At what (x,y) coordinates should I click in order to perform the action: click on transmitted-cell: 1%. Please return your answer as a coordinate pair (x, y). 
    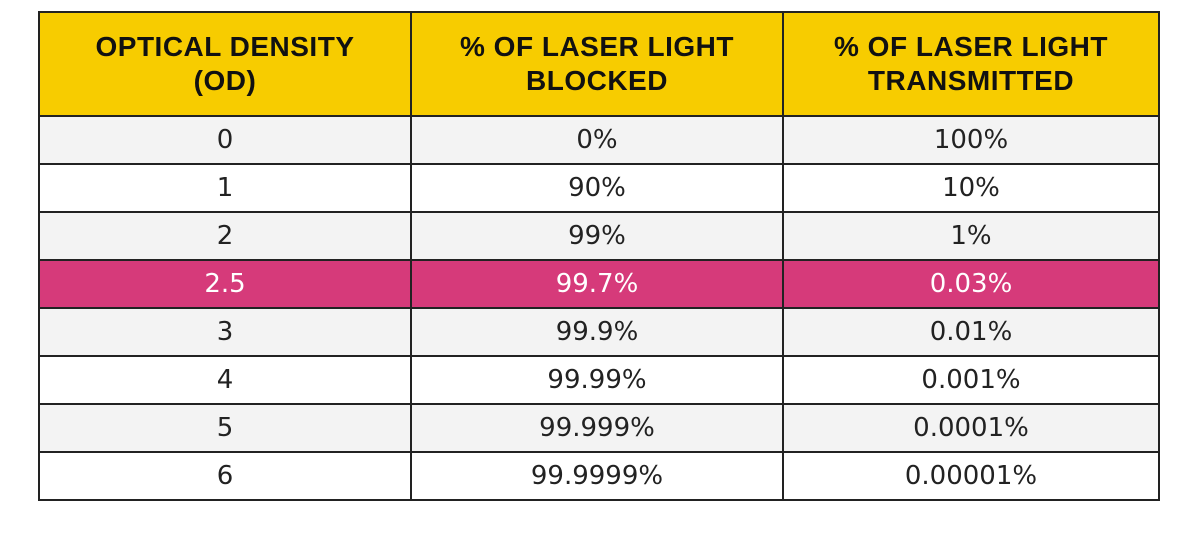
    Looking at the image, I should click on (971, 236).